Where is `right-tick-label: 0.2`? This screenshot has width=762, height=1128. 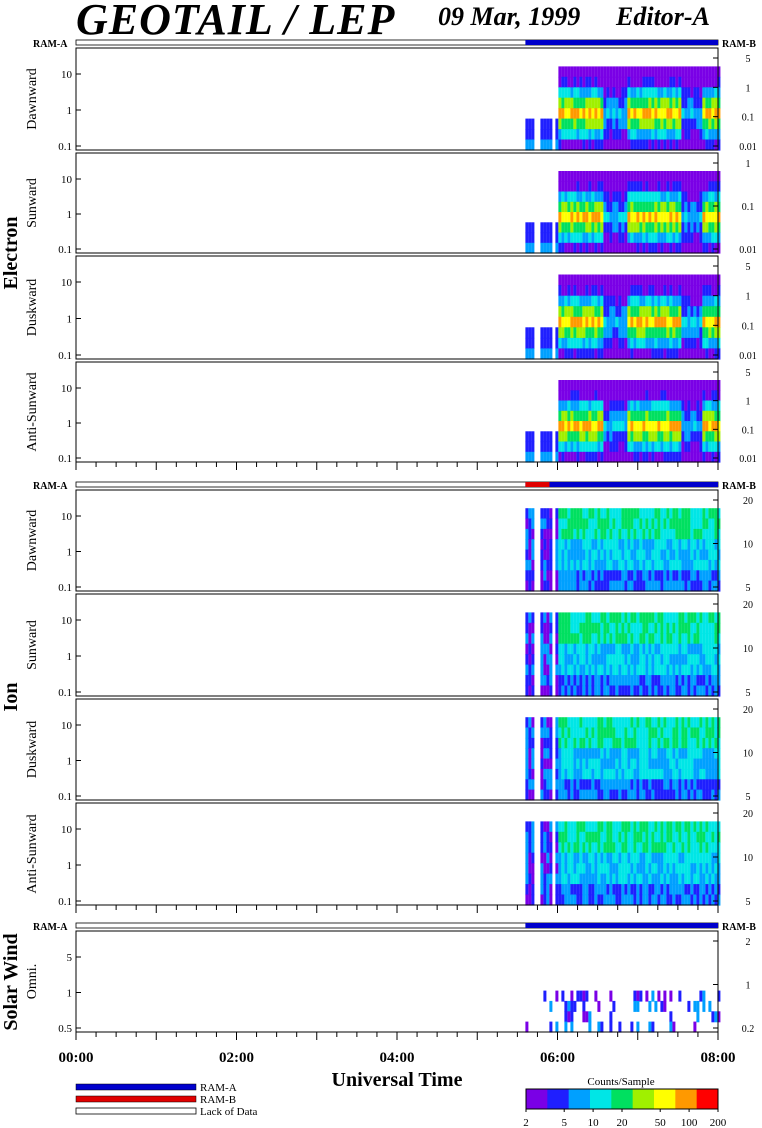
right-tick-label: 0.2 is located at coordinates (748, 1029).